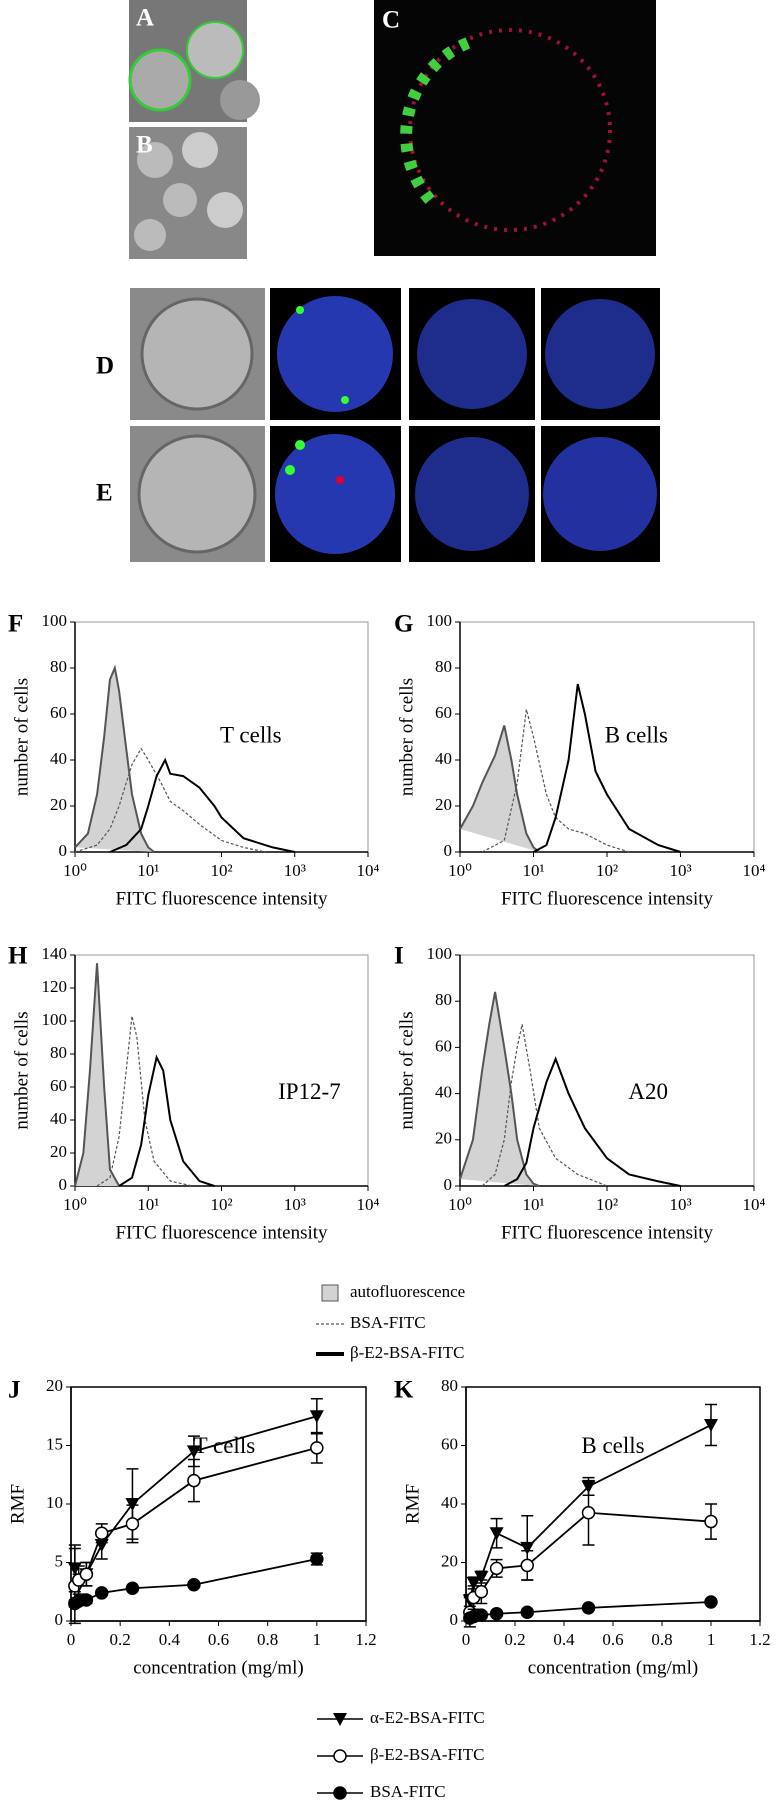 Image resolution: width=783 pixels, height=1818 pixels. I want to click on legend-label: β-E2-BSA-FITC, so click(407, 1352).